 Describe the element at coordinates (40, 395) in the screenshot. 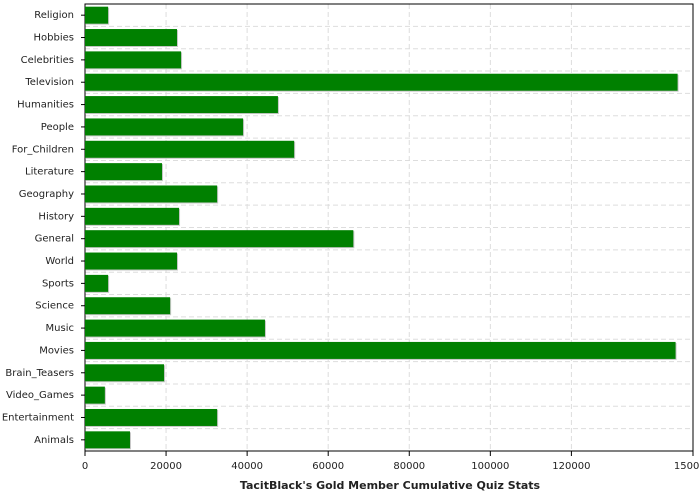

I see `y-tick-label: Video_Games` at that location.